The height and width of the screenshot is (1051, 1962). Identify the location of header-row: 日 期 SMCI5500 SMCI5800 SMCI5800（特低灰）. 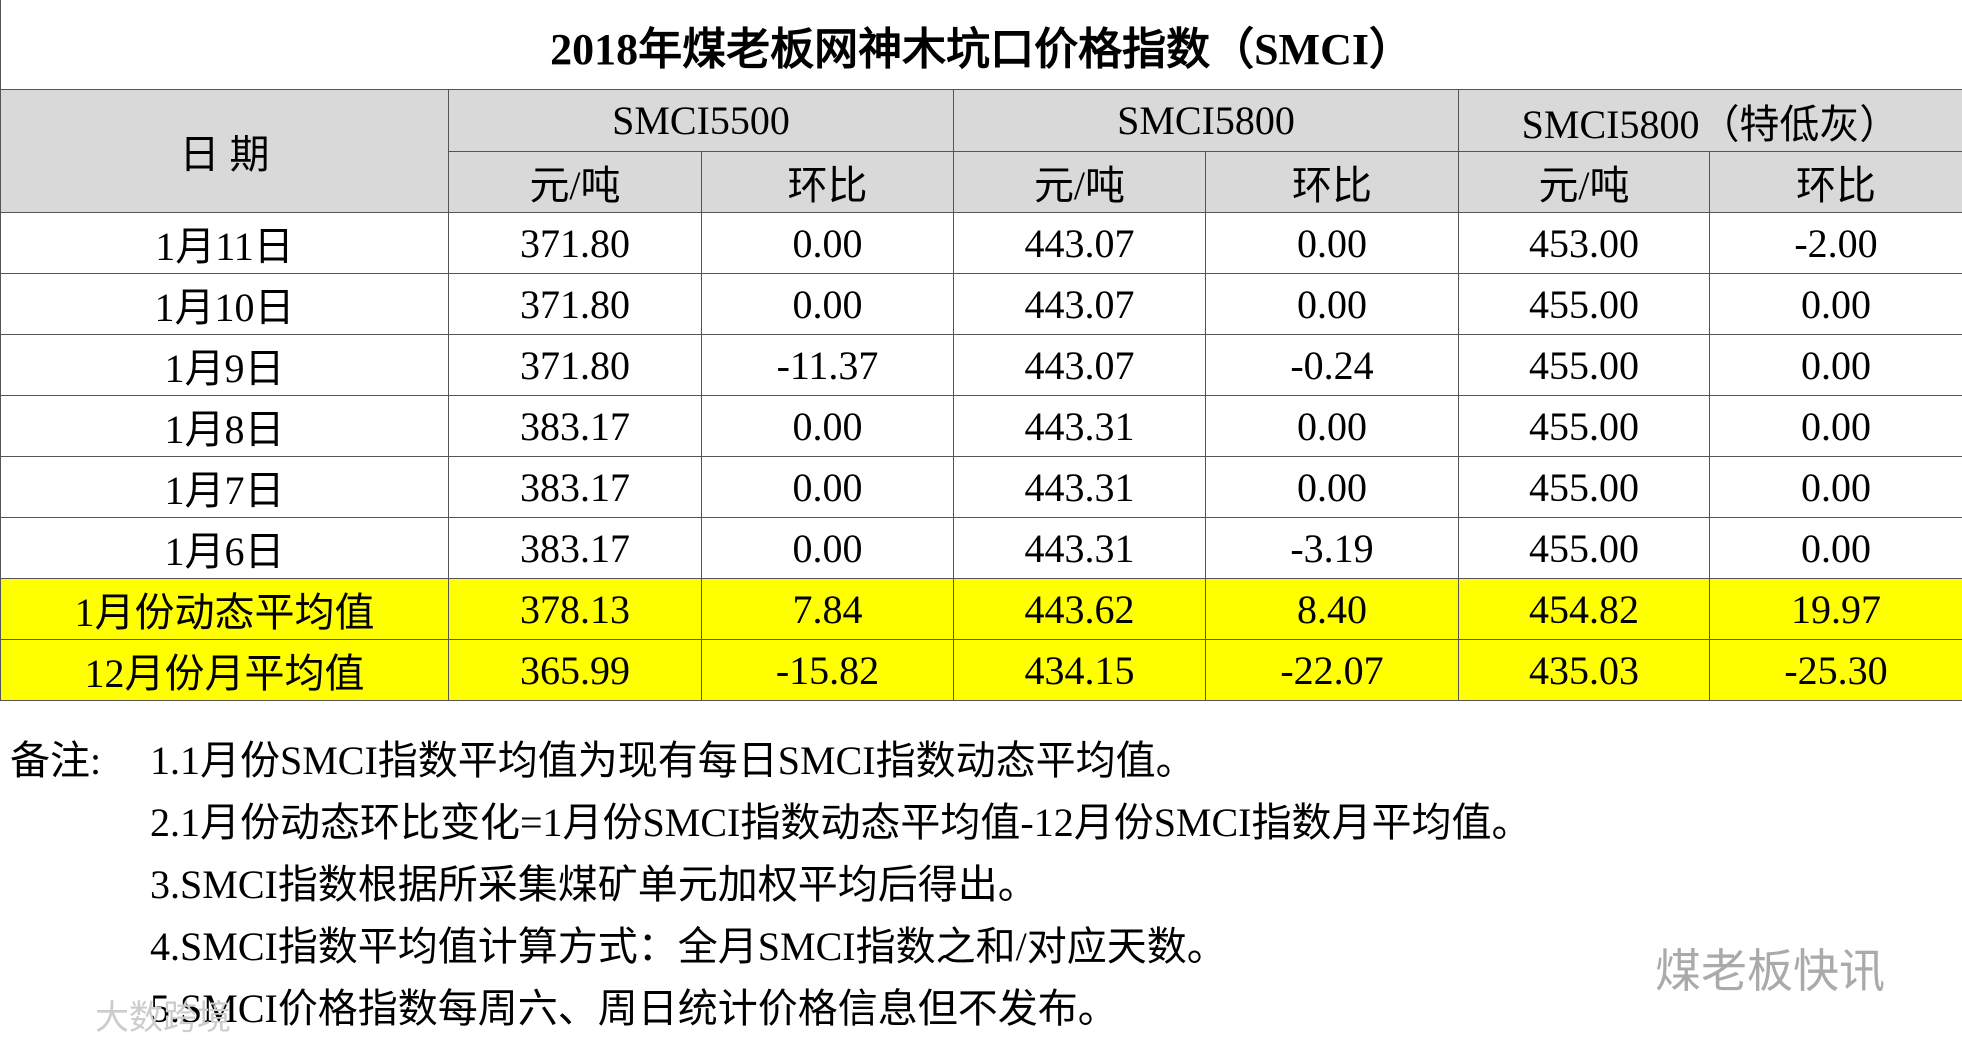
(981, 151).